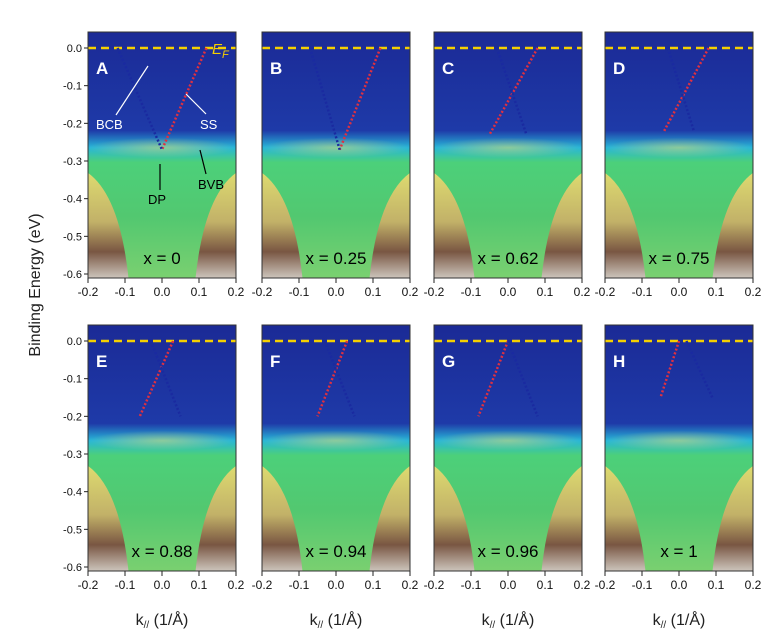 Image resolution: width=771 pixels, height=639 pixels. What do you see at coordinates (619, 68) in the screenshot?
I see `panel-label: D` at bounding box center [619, 68].